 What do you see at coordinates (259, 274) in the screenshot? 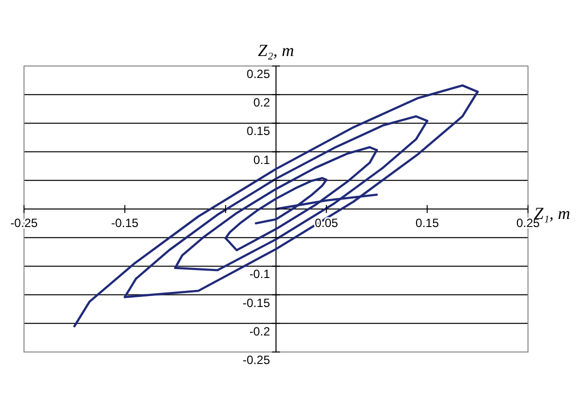
I see `y-tick-label: -0.1` at bounding box center [259, 274].